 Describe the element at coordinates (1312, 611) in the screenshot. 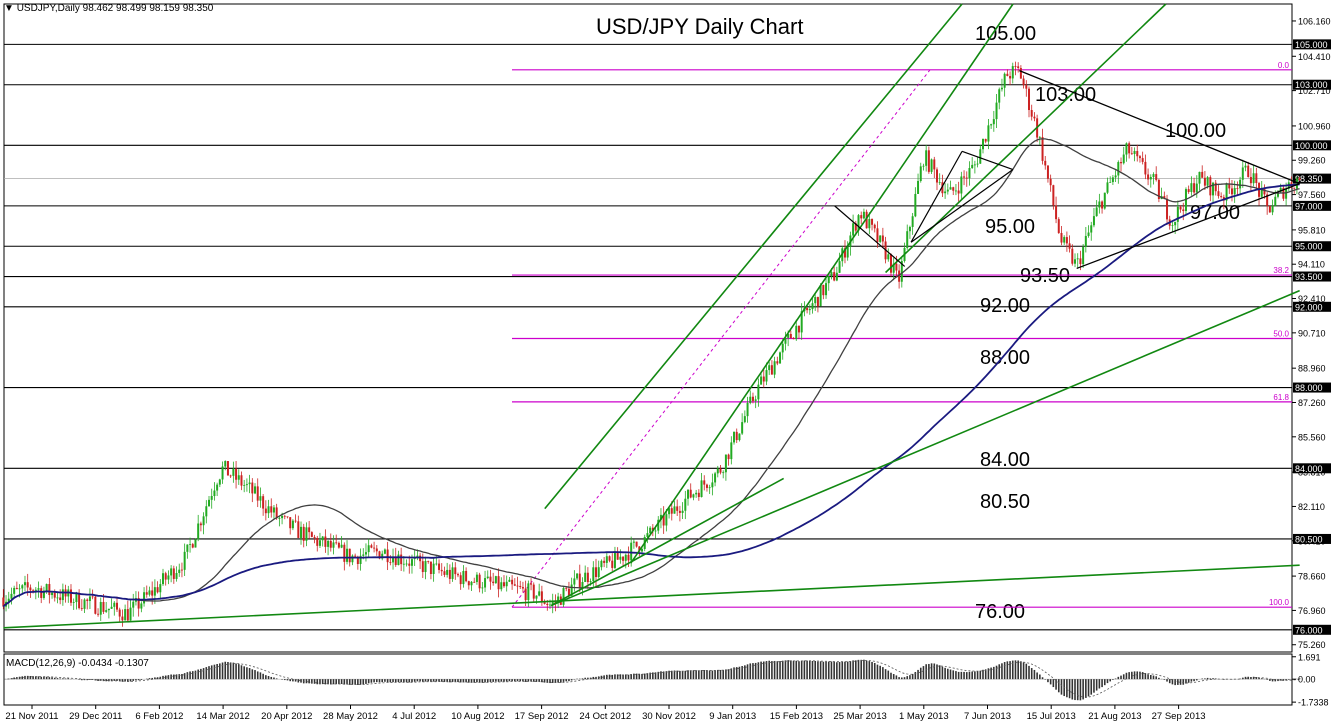

I see `y-tick-label: 76.960` at that location.